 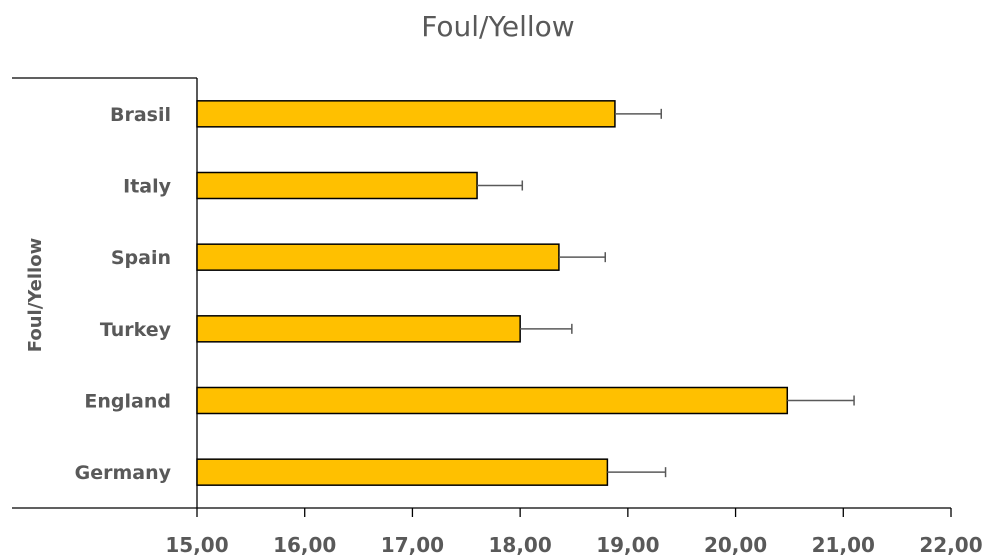 I want to click on x-tick-label: 15,00, so click(x=196, y=545).